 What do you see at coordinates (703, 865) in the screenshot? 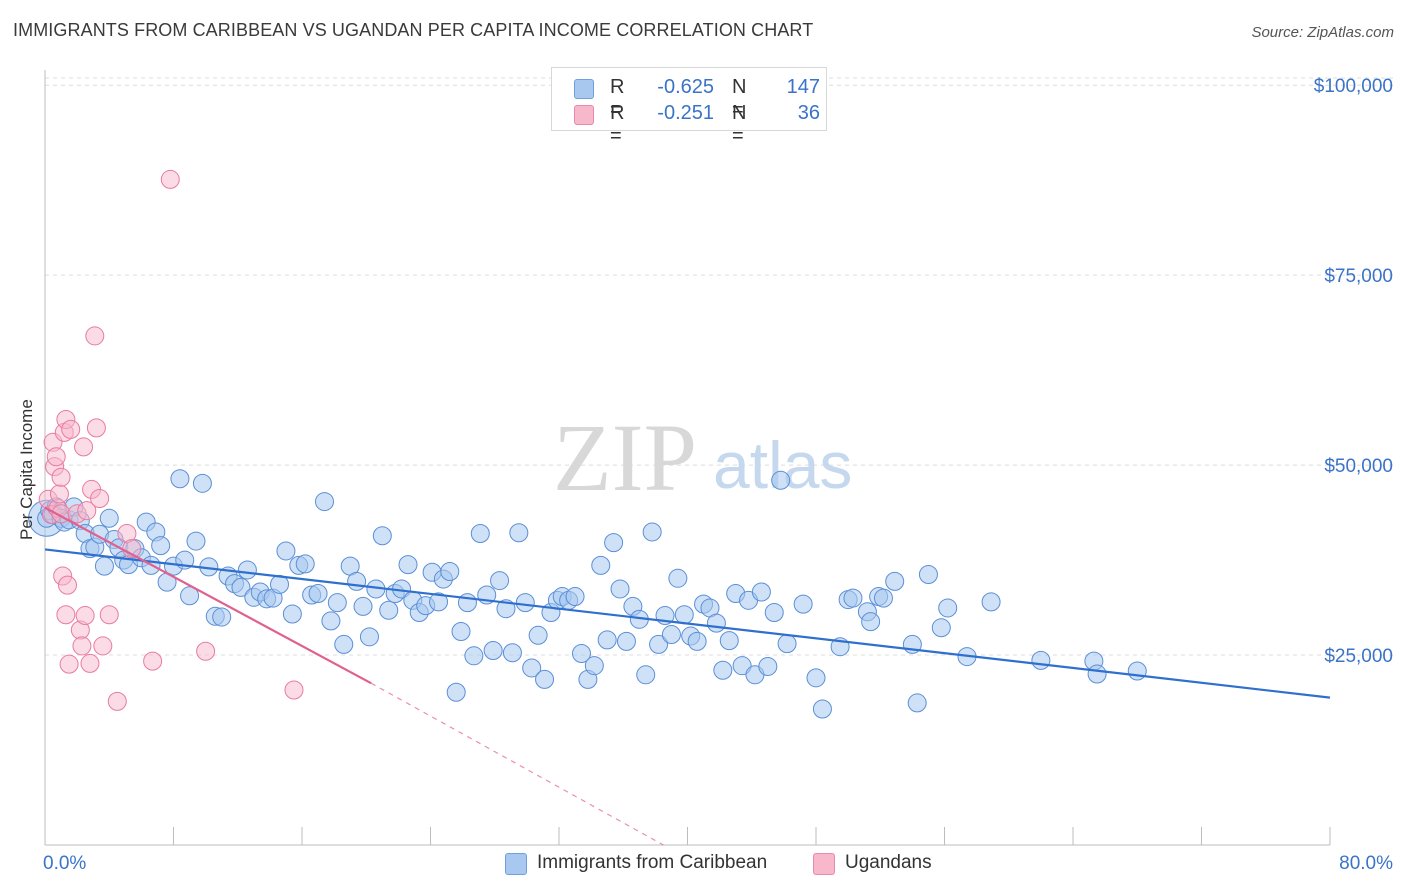
I see `series-legend: Immigrants from Caribbean Ugandans` at bounding box center [703, 865].